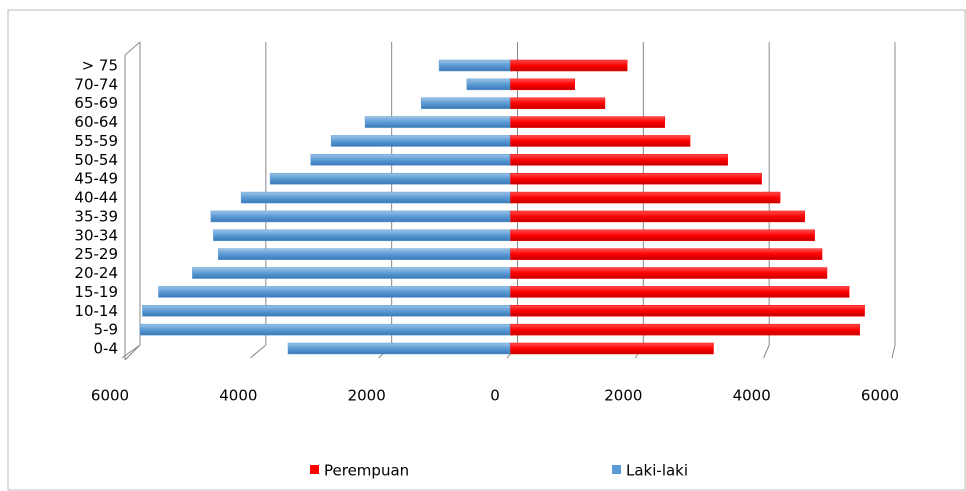 Image resolution: width=966 pixels, height=491 pixels. I want to click on y-tick-label: 0-4, so click(106, 349).